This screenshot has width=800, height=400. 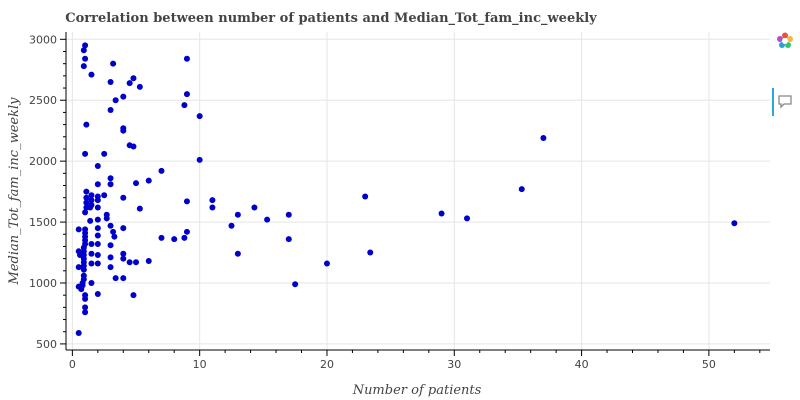 I want to click on hover-tool-icon, so click(x=785, y=101).